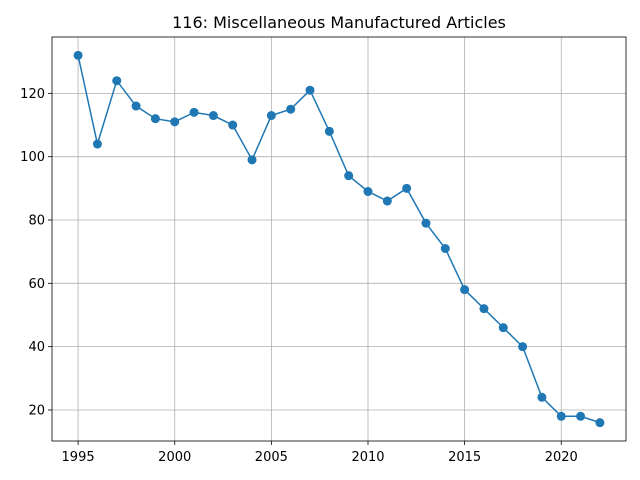 Image resolution: width=640 pixels, height=480 pixels. What do you see at coordinates (36, 284) in the screenshot?
I see `y-tick-label: 60` at bounding box center [36, 284].